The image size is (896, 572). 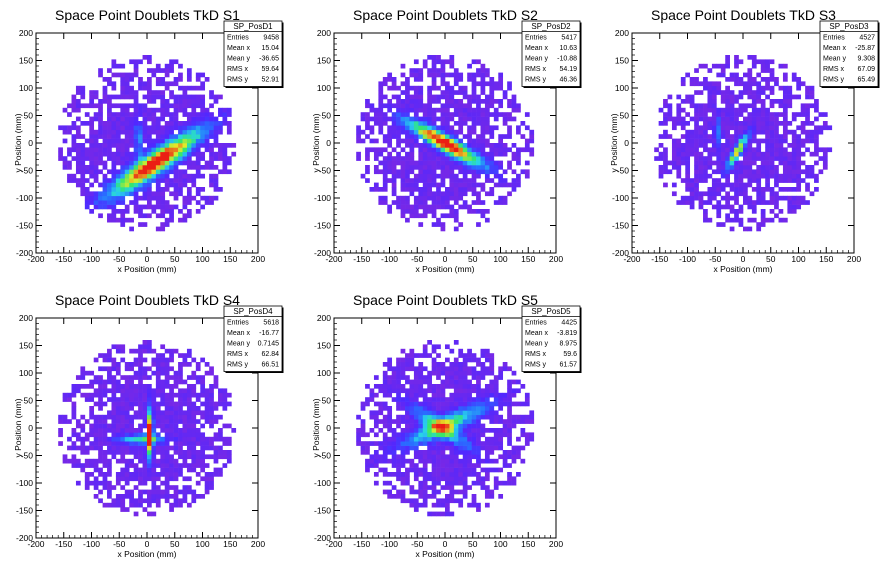 What do you see at coordinates (63, 259) in the screenshot?
I see `x-tick-label: -150` at bounding box center [63, 259].